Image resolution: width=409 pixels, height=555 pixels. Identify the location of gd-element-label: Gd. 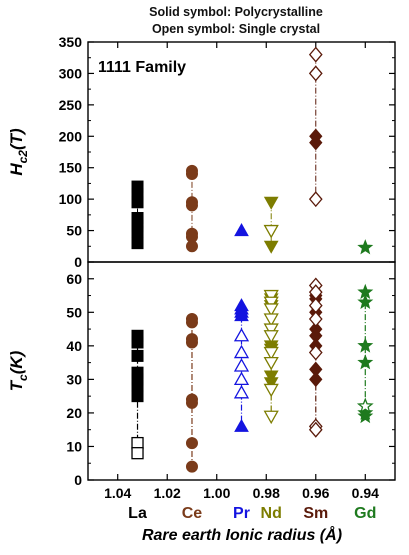
(365, 513).